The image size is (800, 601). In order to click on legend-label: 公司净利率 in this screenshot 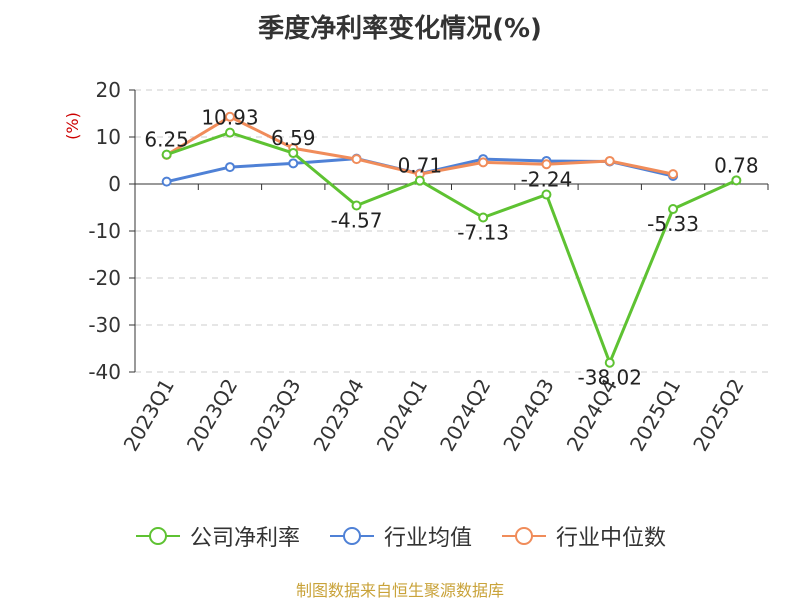, I will do `click(244, 538)`.